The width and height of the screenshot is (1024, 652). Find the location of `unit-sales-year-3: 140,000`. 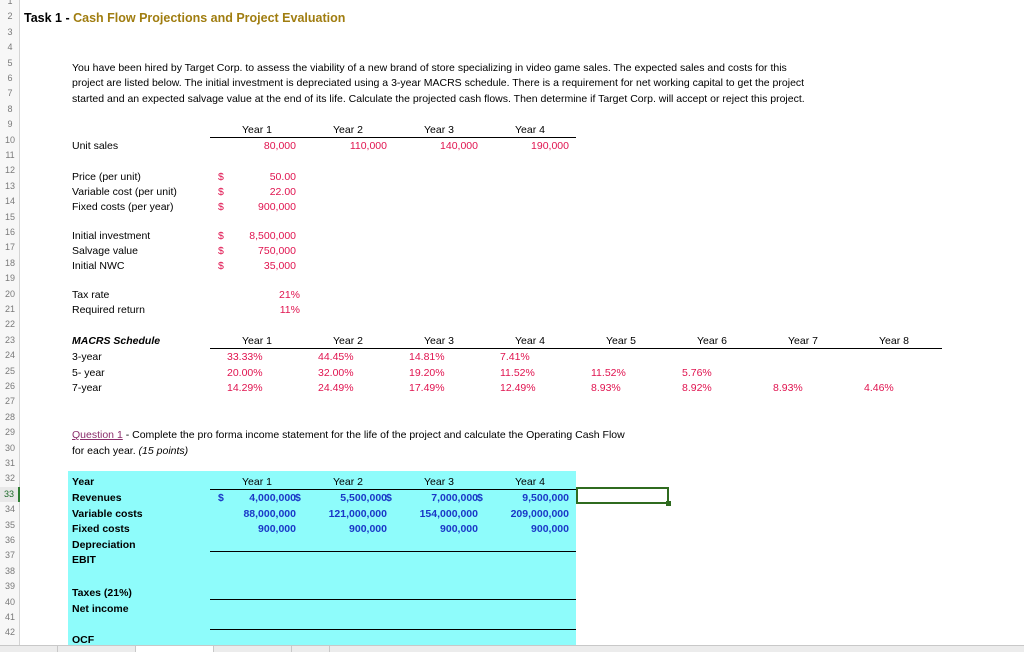

unit-sales-year-3: 140,000 is located at coordinates (459, 146).